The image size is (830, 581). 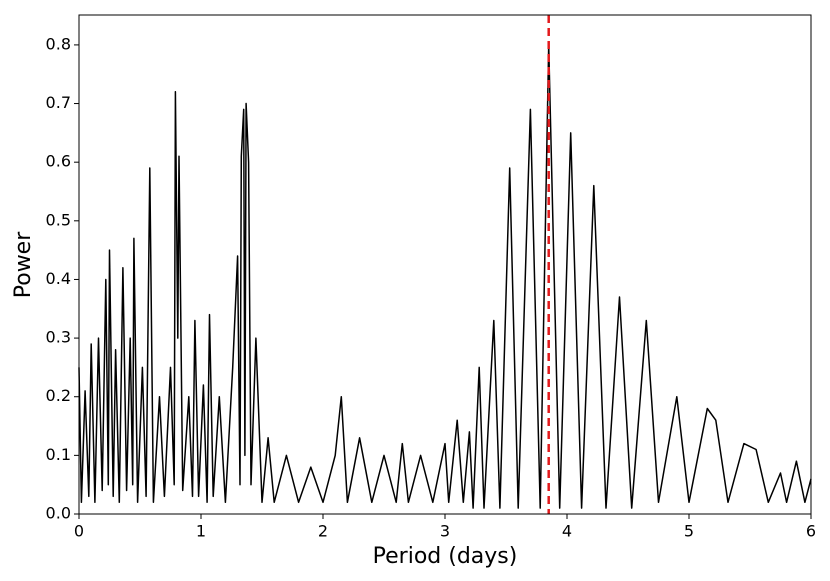 I want to click on x-tick-label: 6, so click(x=811, y=531).